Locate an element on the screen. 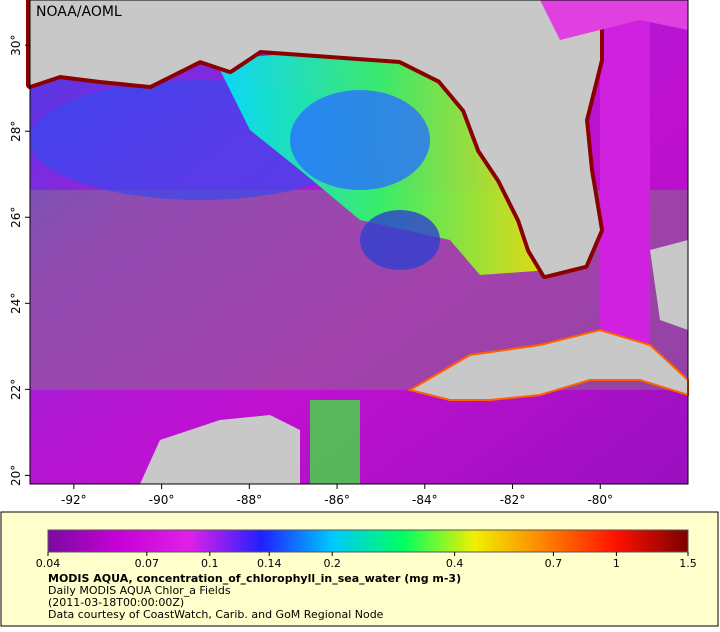 This screenshot has width=720, height=632. colorbar-tick-label: 0.7 is located at coordinates (554, 563).